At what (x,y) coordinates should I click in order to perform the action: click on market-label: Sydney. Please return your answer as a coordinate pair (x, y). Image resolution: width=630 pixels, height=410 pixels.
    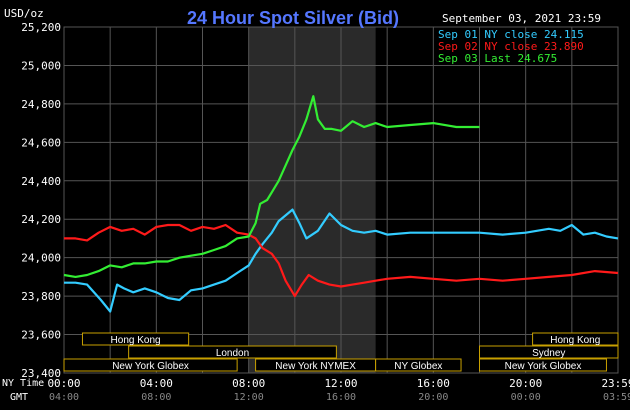
    Looking at the image, I should click on (548, 353).